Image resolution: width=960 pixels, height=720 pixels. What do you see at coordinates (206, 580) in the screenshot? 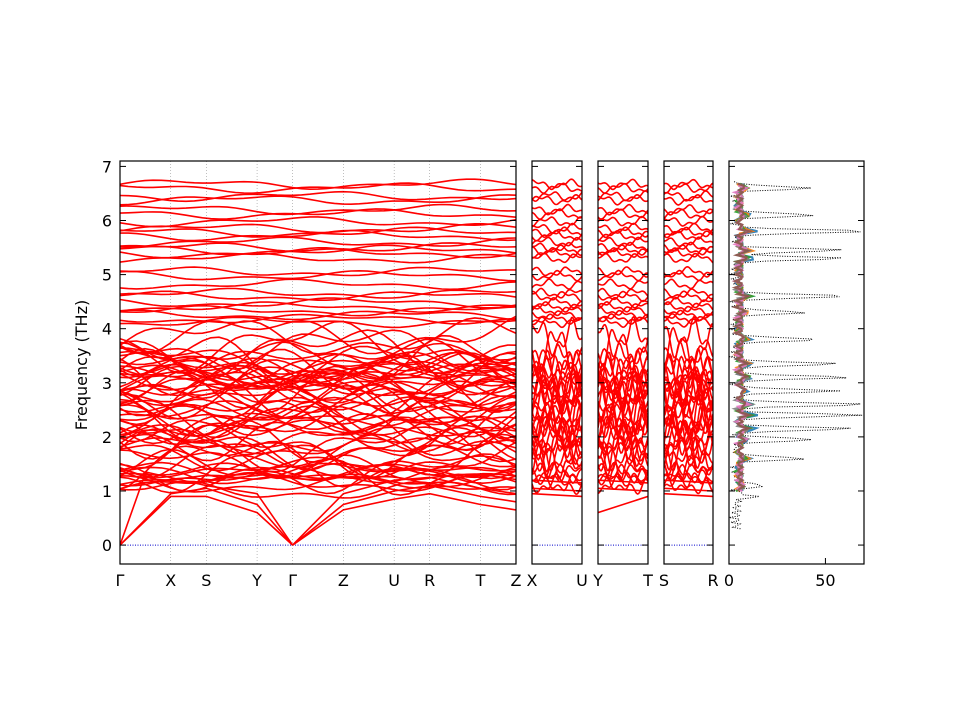
I see `path-label-S: S` at bounding box center [206, 580].